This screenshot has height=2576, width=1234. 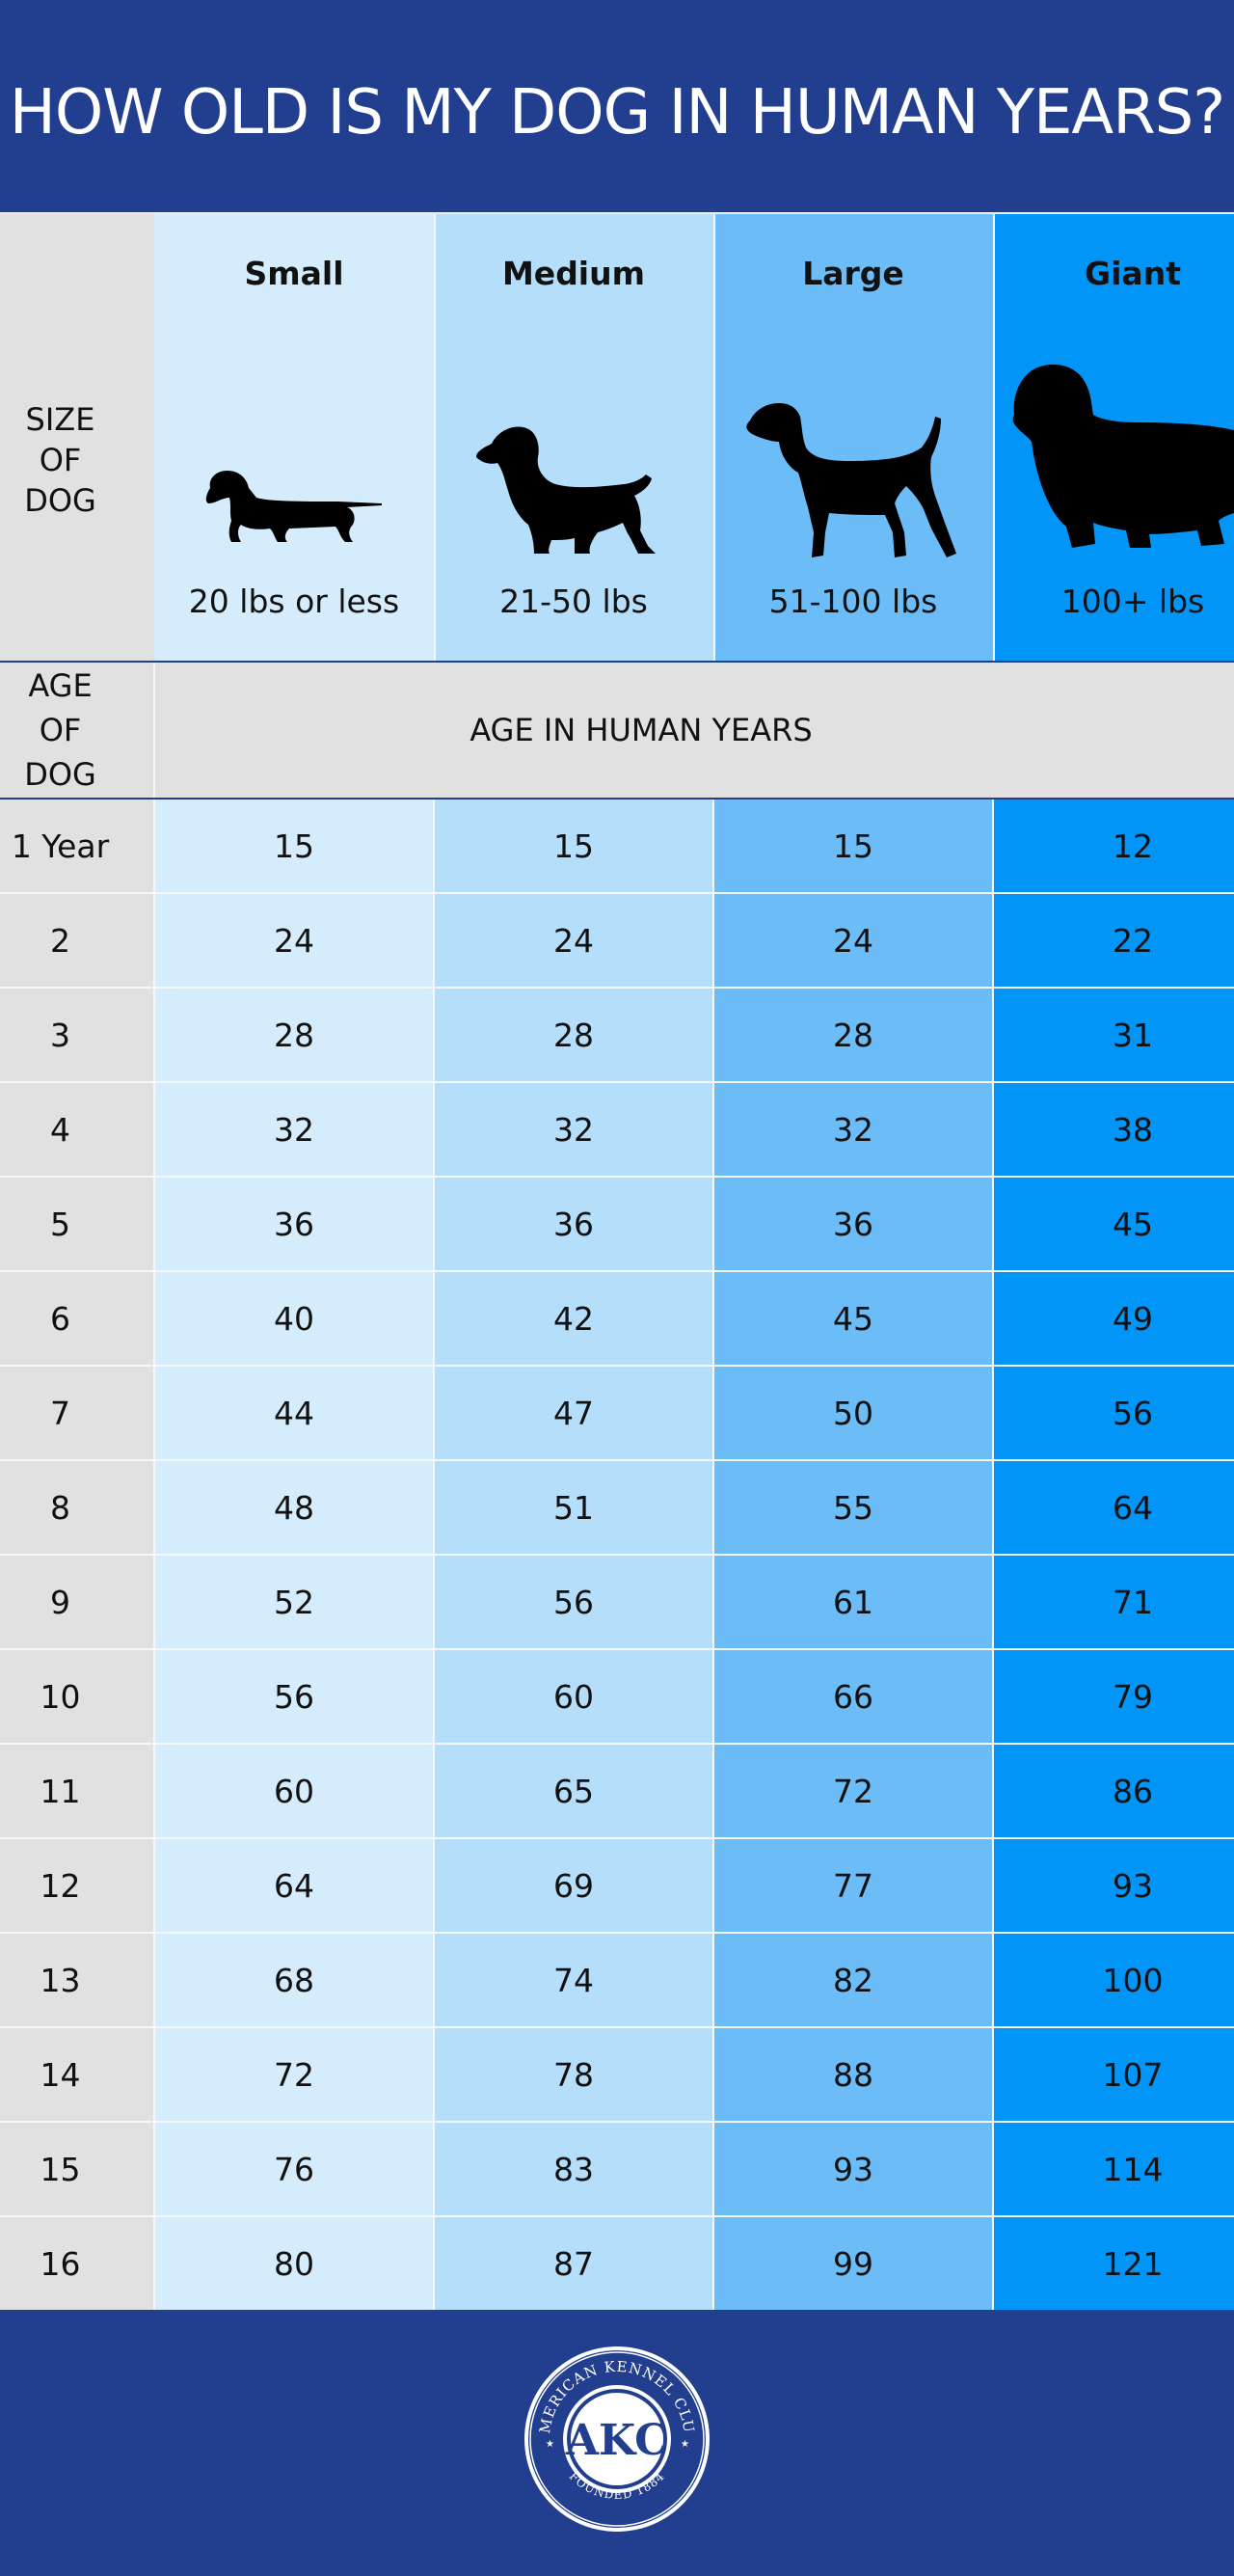 I want to click on age-of-dog-cell: 8, so click(x=60, y=1507).